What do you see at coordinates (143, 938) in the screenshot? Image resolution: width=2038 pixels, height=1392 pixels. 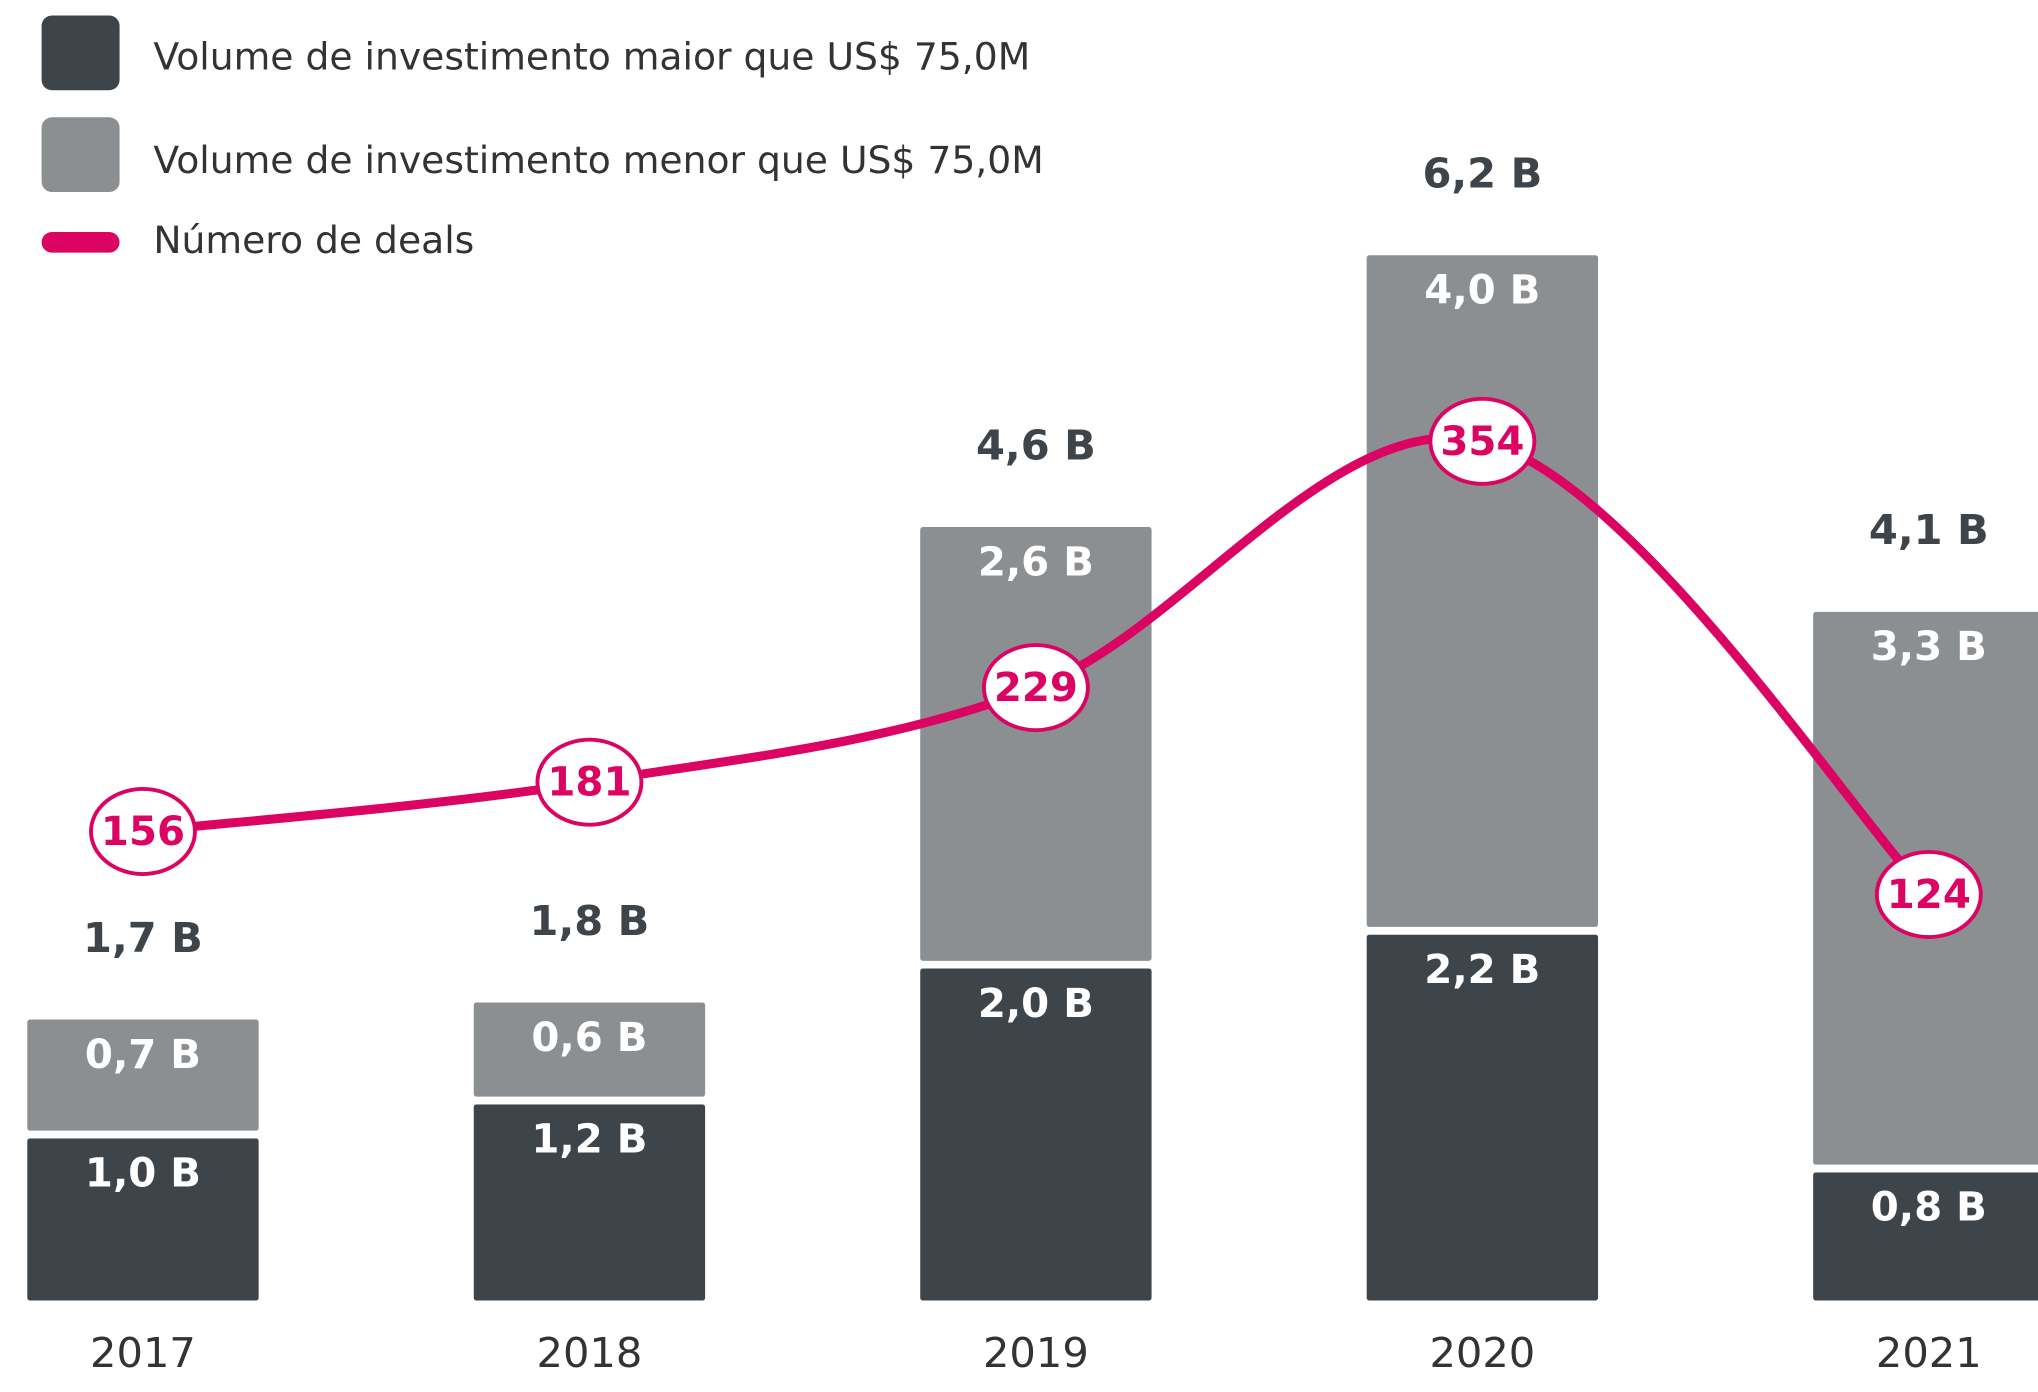 I see `total-label: 1,7 B` at bounding box center [143, 938].